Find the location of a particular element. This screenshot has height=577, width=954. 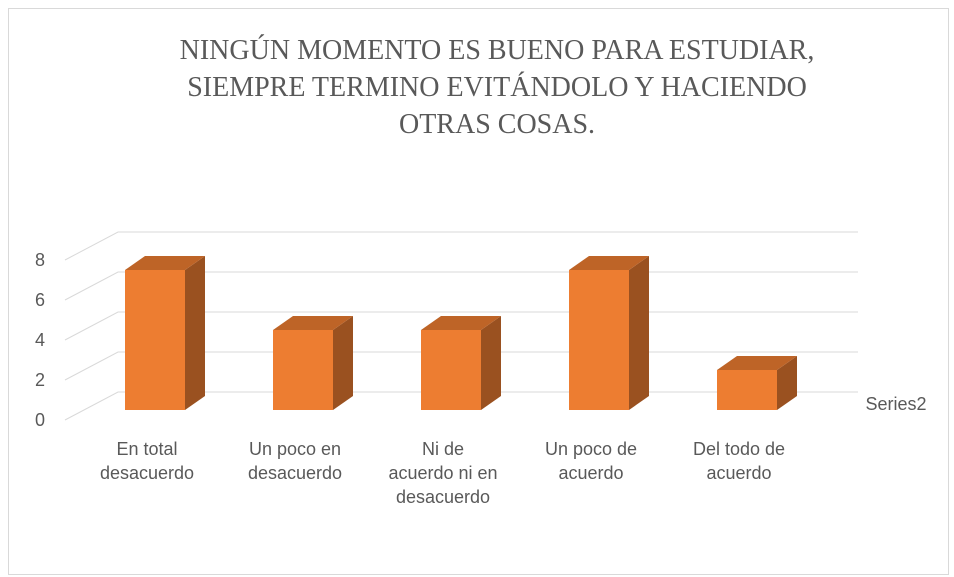

y-tick-label: 8 is located at coordinates (39, 260).